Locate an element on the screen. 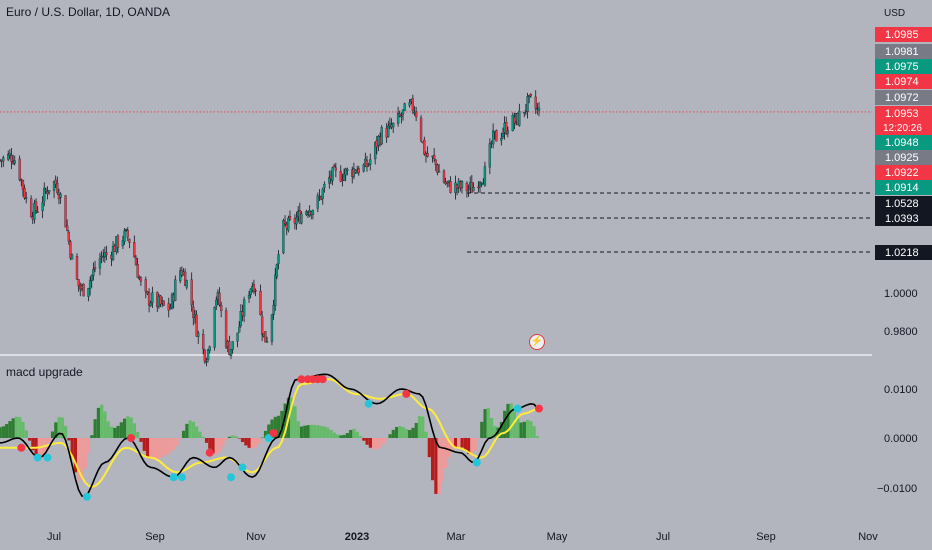 The image size is (932, 550). price-label-box is located at coordinates (903, 187).